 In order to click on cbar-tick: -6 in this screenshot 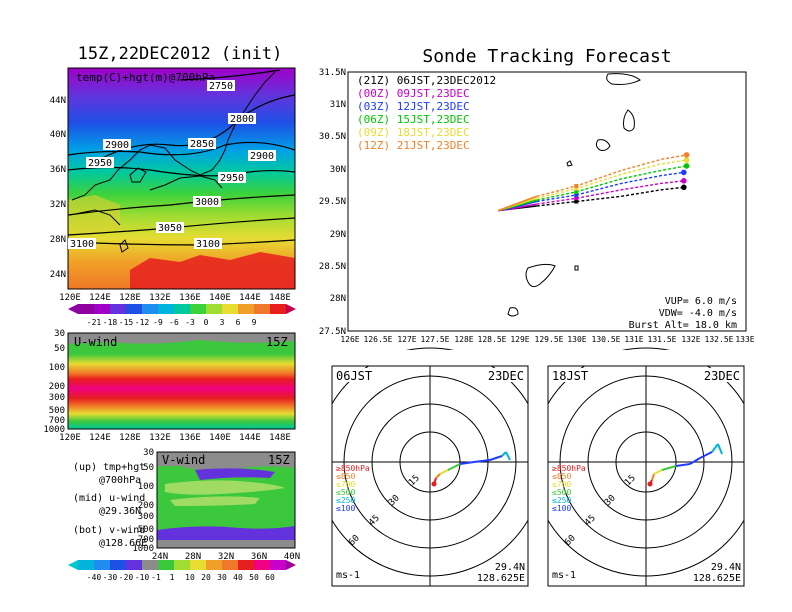, I will do `click(174, 322)`.